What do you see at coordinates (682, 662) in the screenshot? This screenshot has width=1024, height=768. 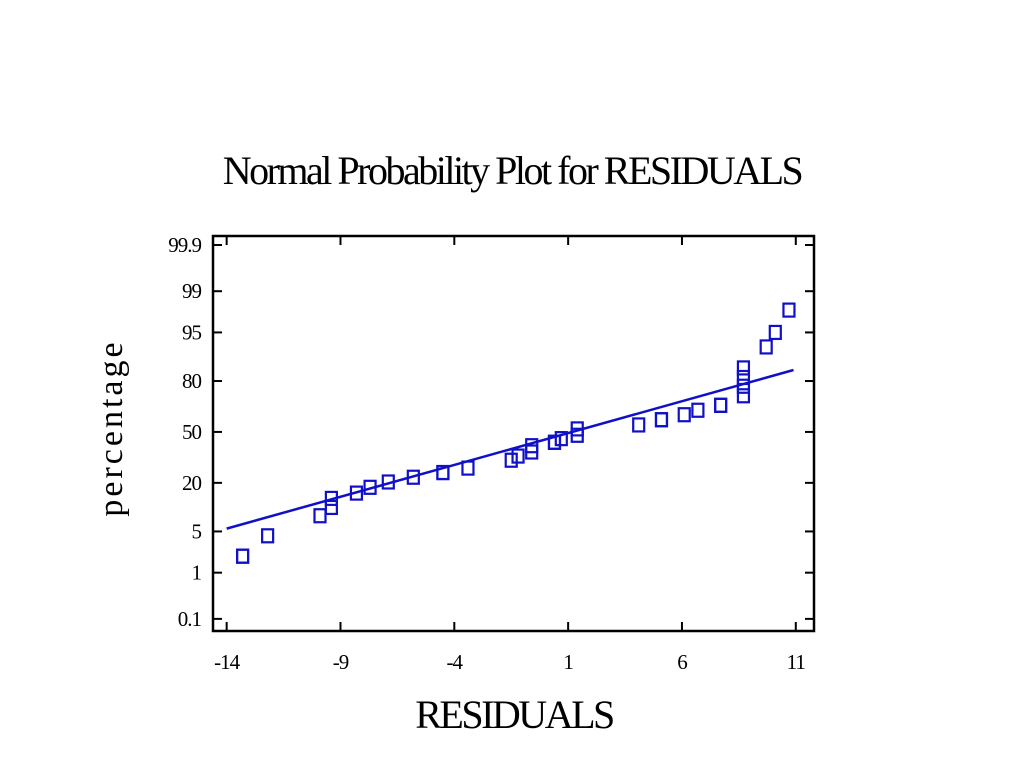 I see `x-tick-label: 6` at bounding box center [682, 662].